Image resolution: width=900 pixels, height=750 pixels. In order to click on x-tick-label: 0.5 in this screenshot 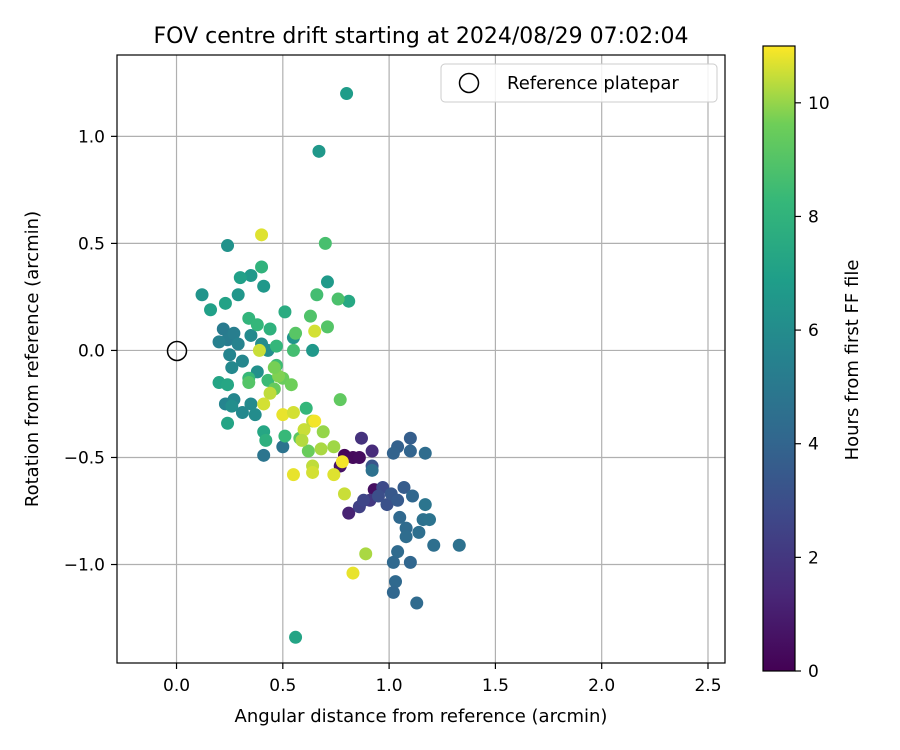, I will do `click(282, 686)`.